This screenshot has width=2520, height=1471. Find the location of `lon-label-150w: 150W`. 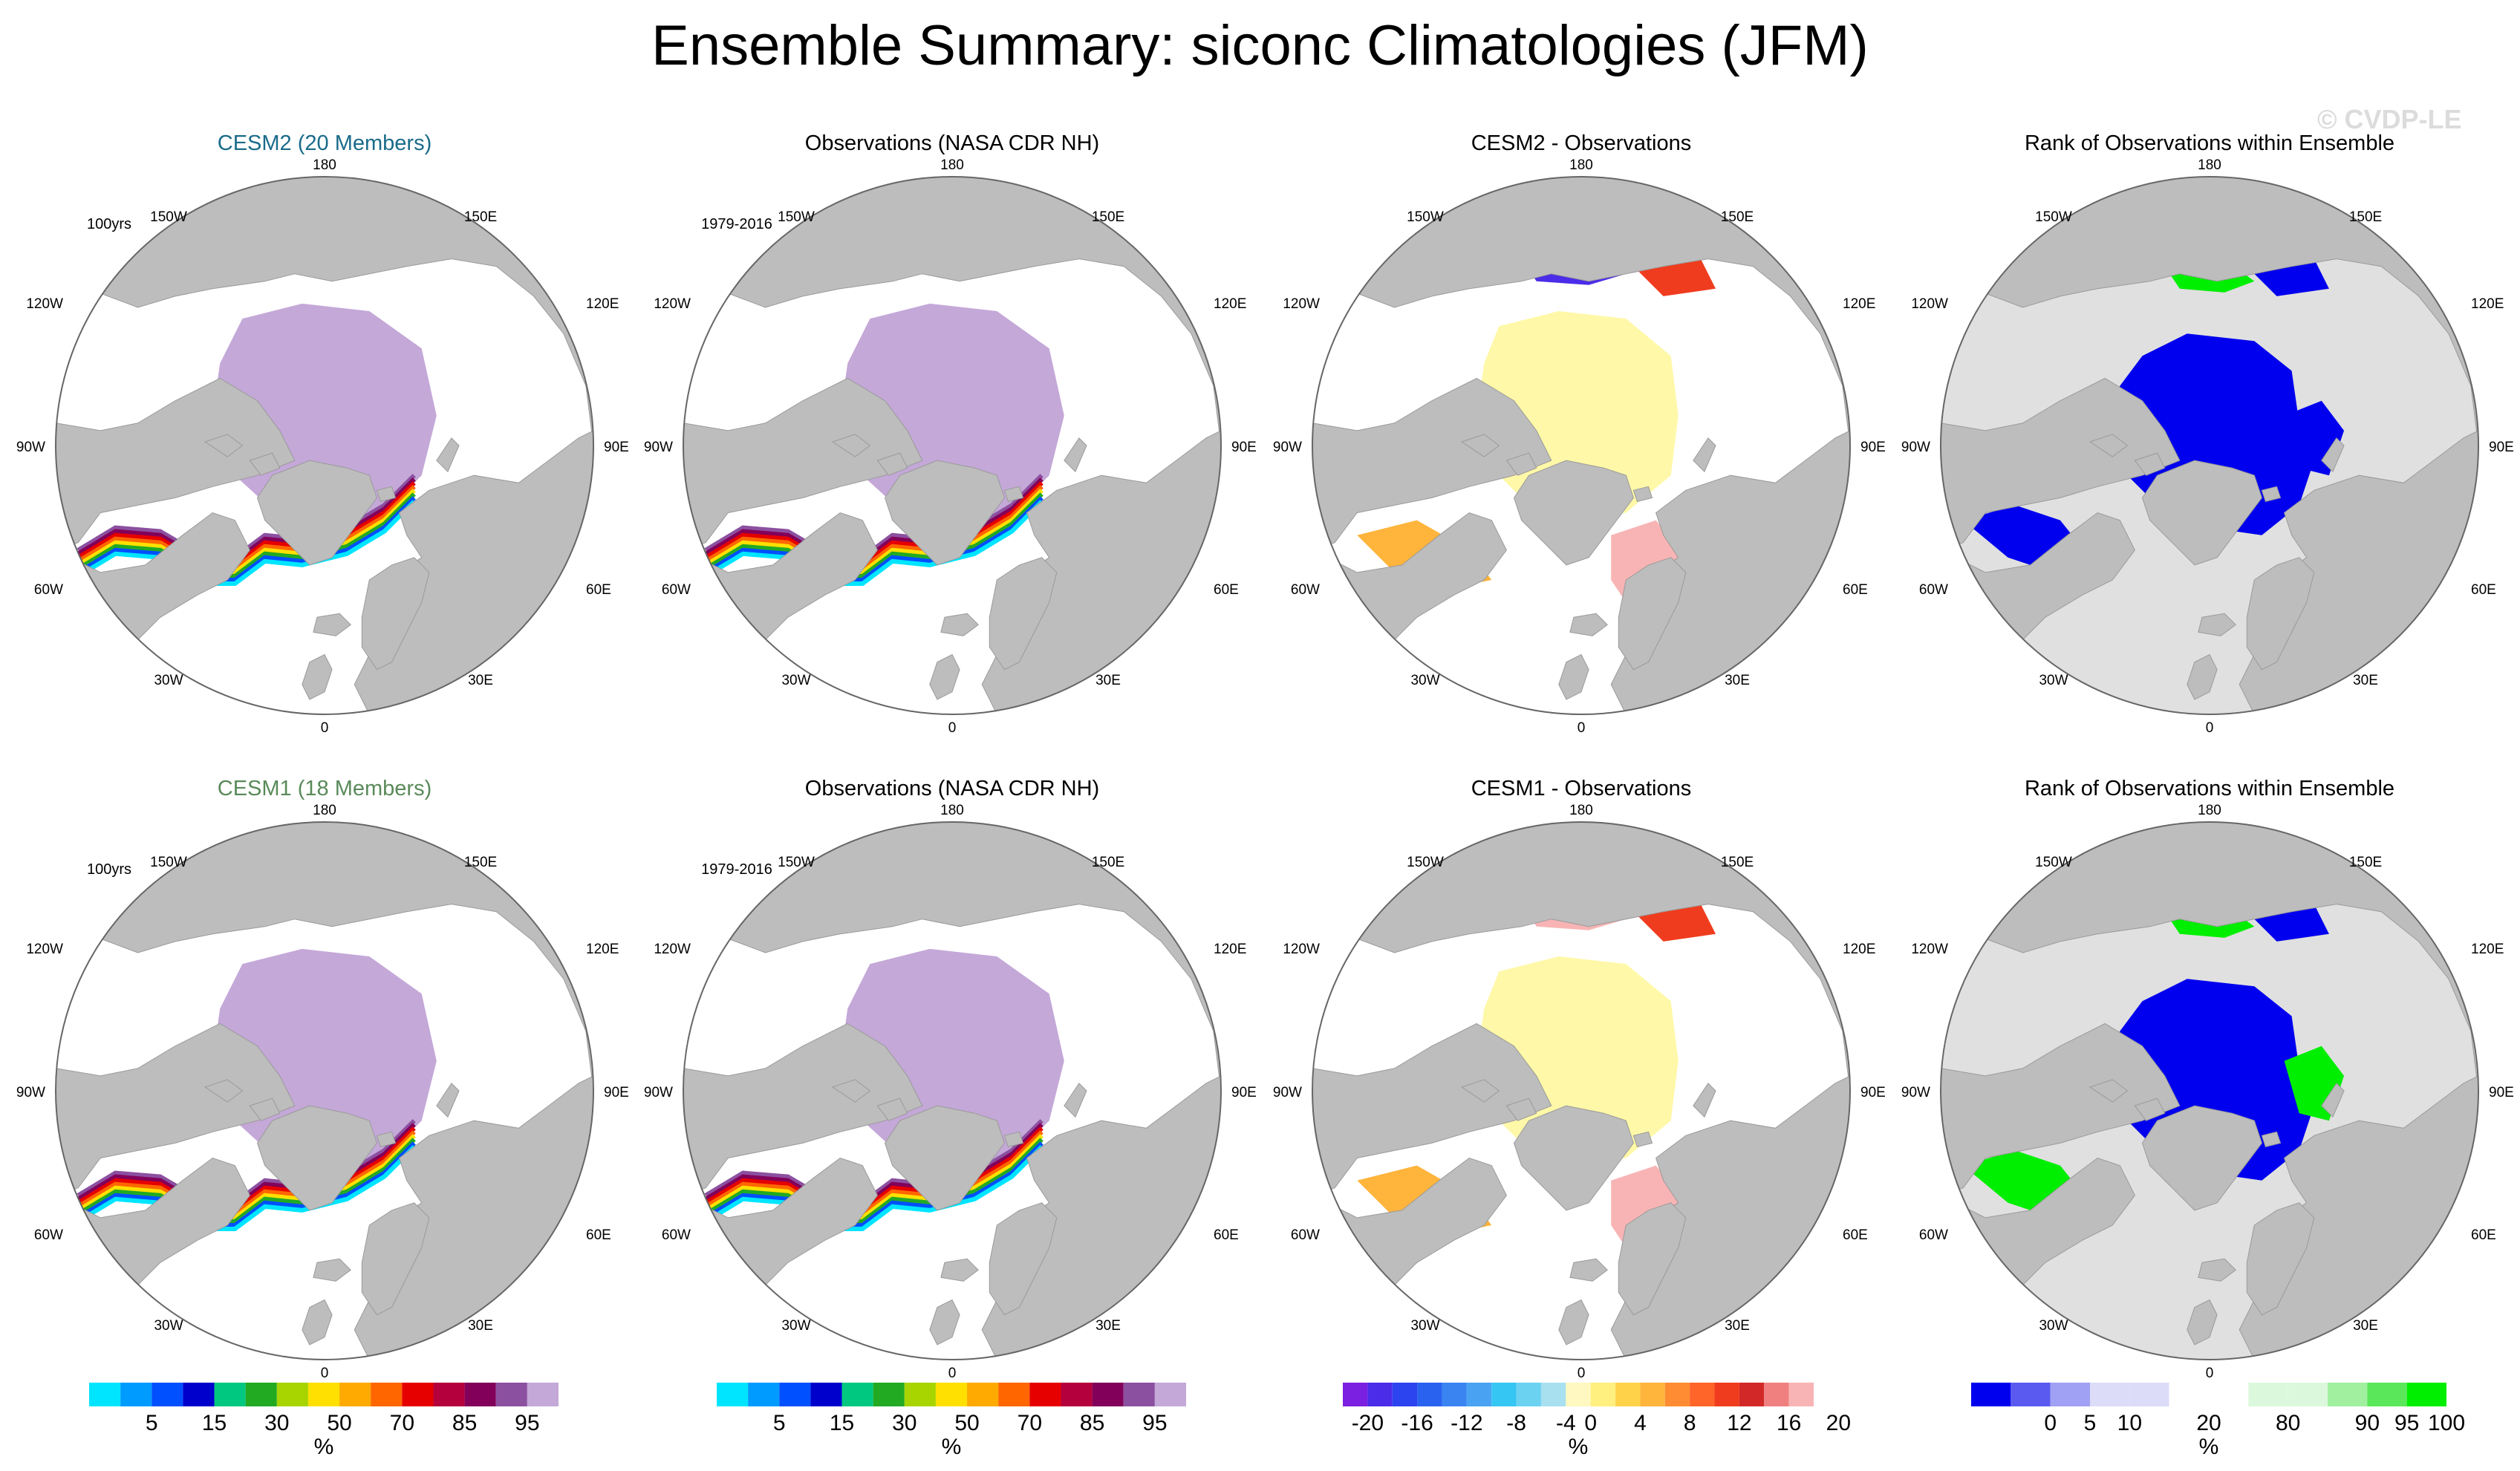

lon-label-150w: 150W is located at coordinates (169, 217).